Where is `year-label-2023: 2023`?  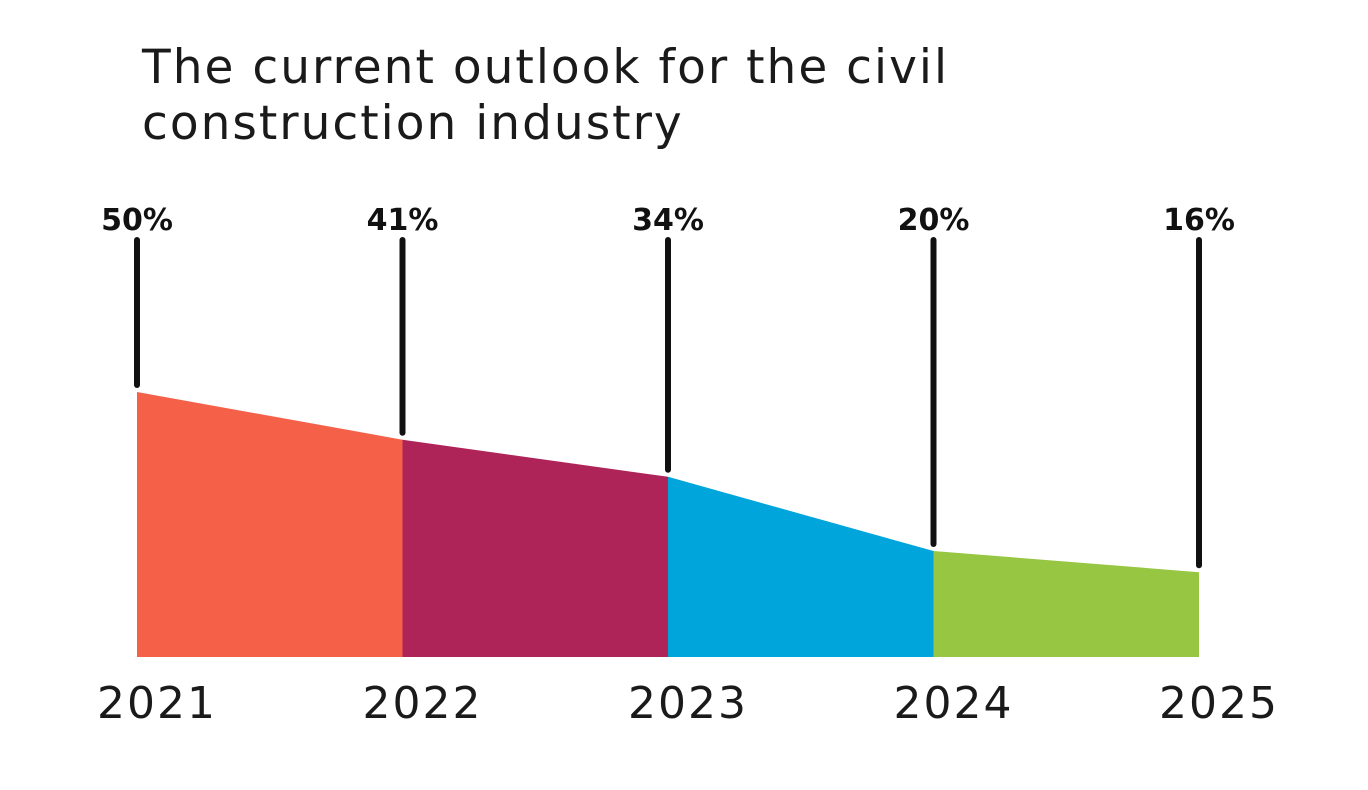 year-label-2023: 2023 is located at coordinates (688, 703).